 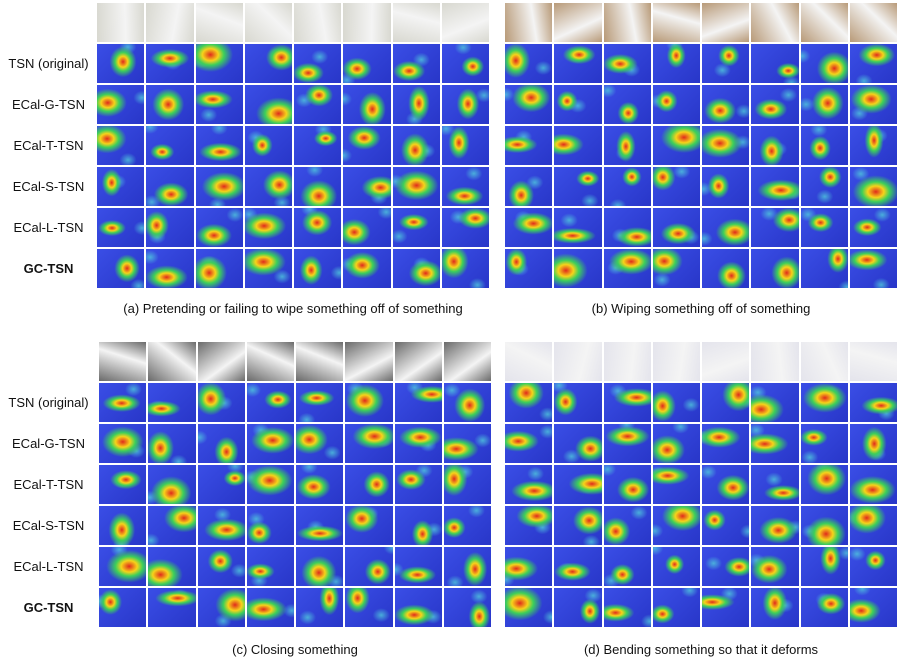 I want to click on caption: (d) Bending something so that it deforms, so click(x=701, y=649).